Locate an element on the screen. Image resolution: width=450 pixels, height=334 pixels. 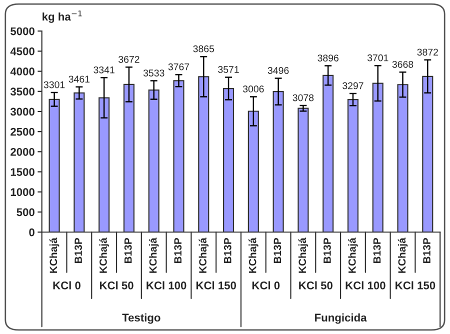
text: Fungicida is located at coordinates (341, 318).